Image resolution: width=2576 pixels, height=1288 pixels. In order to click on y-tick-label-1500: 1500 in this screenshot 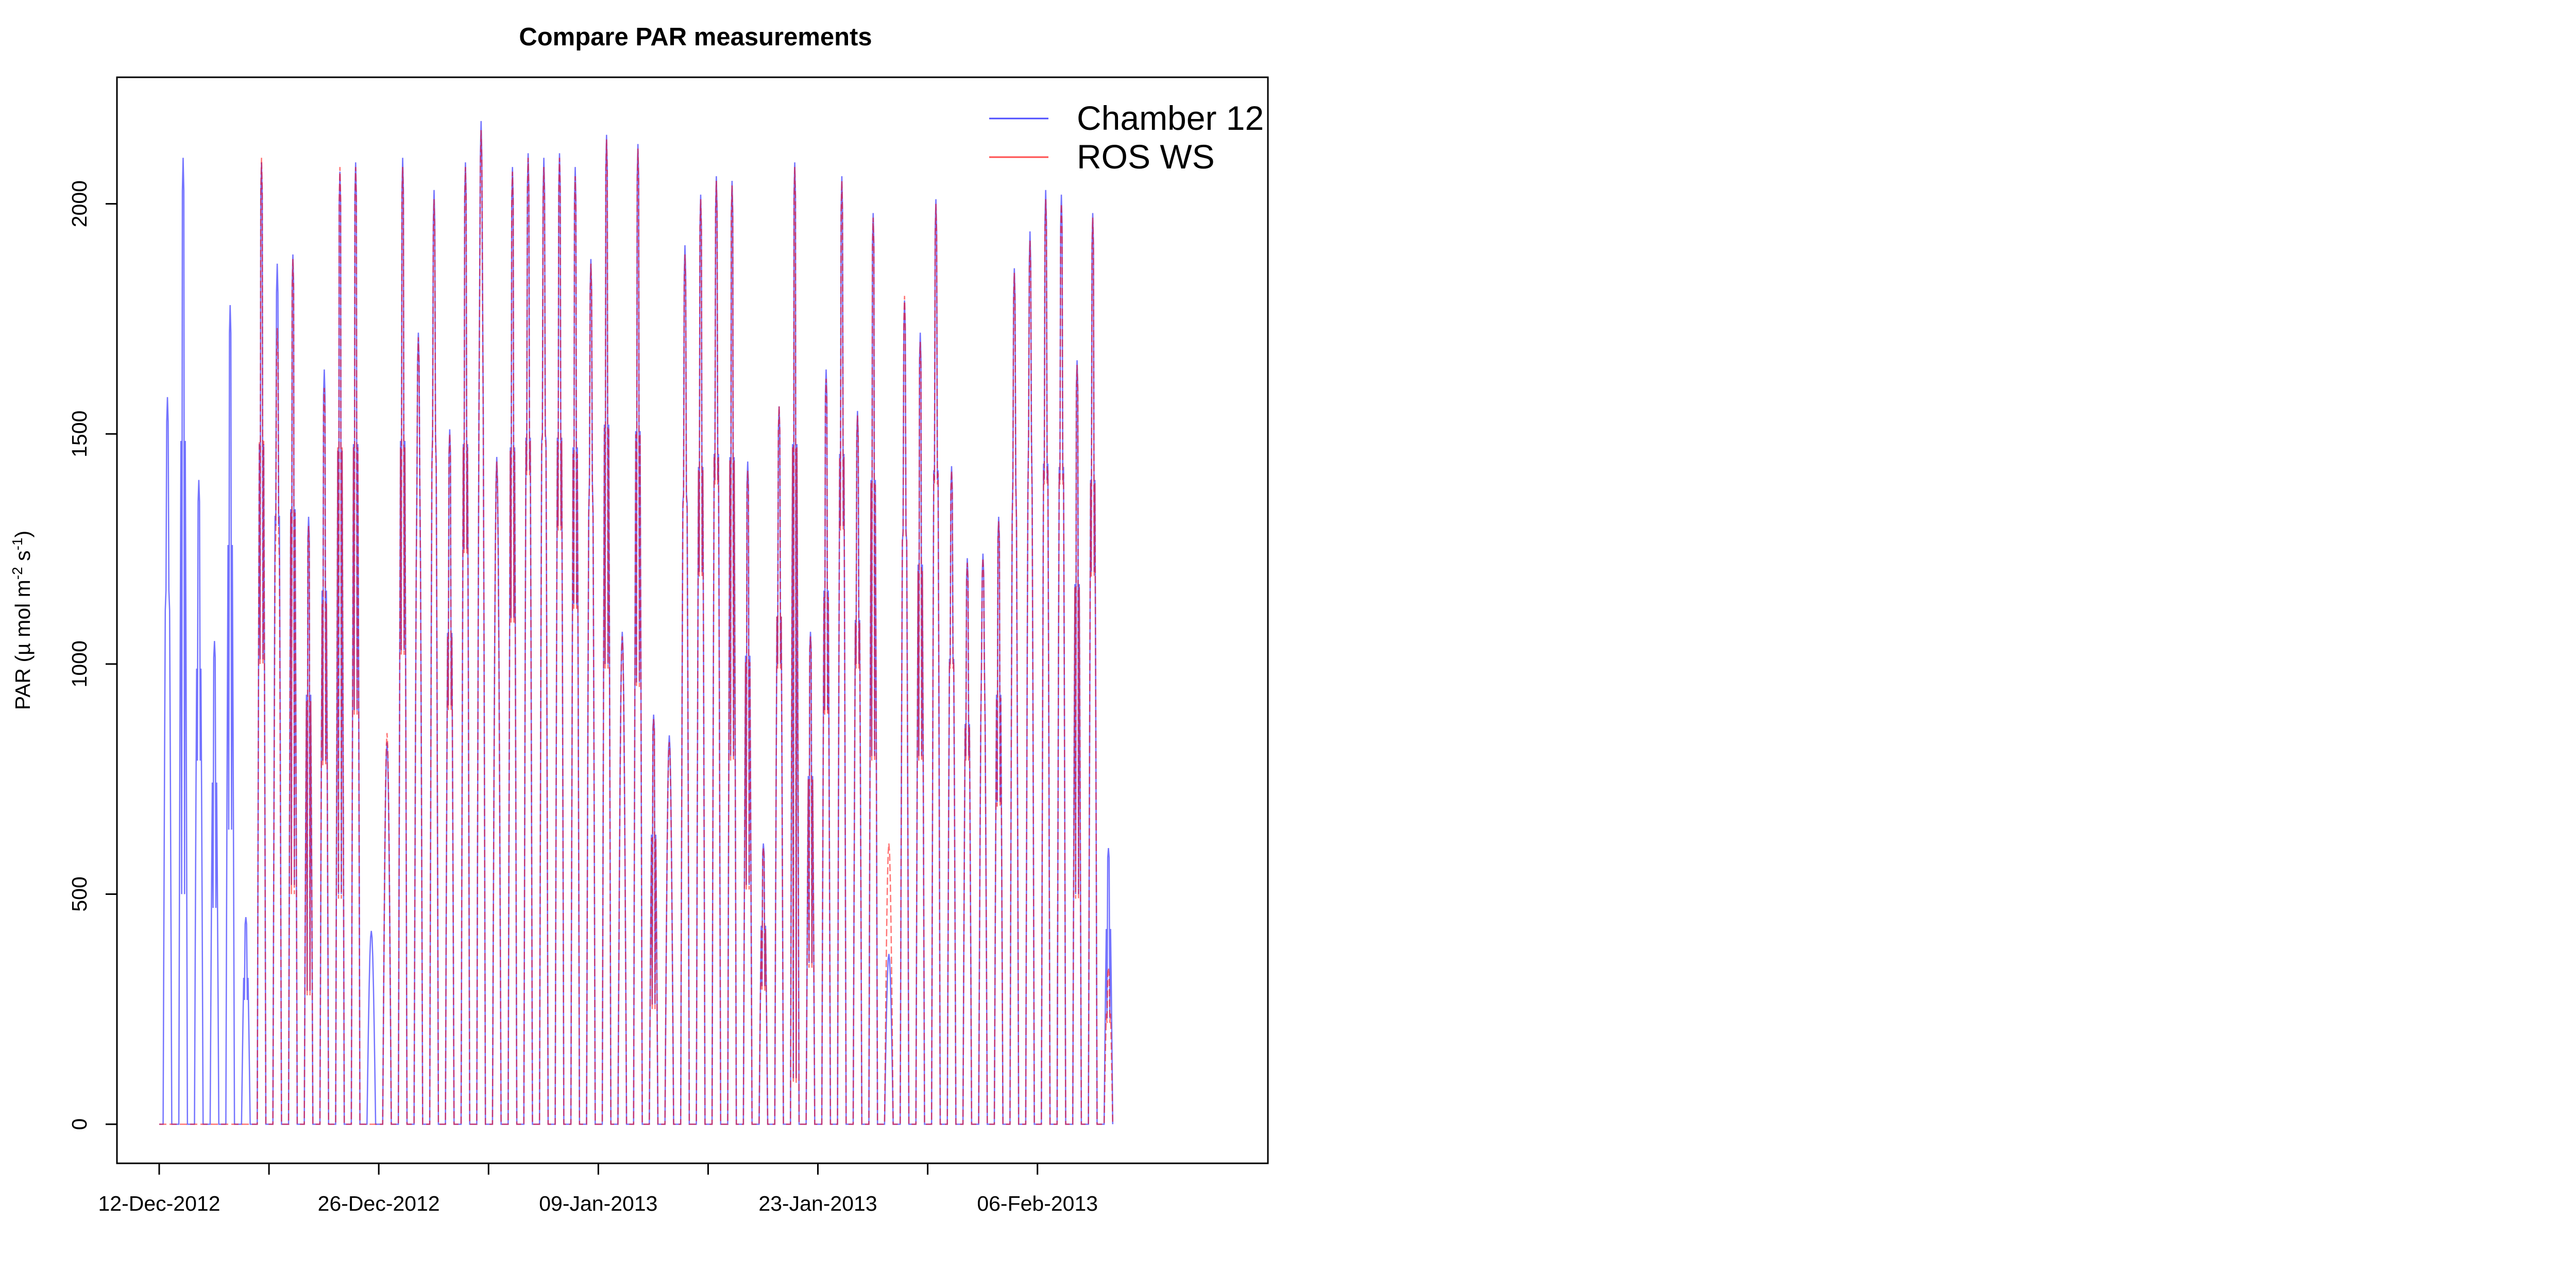, I will do `click(79, 434)`.